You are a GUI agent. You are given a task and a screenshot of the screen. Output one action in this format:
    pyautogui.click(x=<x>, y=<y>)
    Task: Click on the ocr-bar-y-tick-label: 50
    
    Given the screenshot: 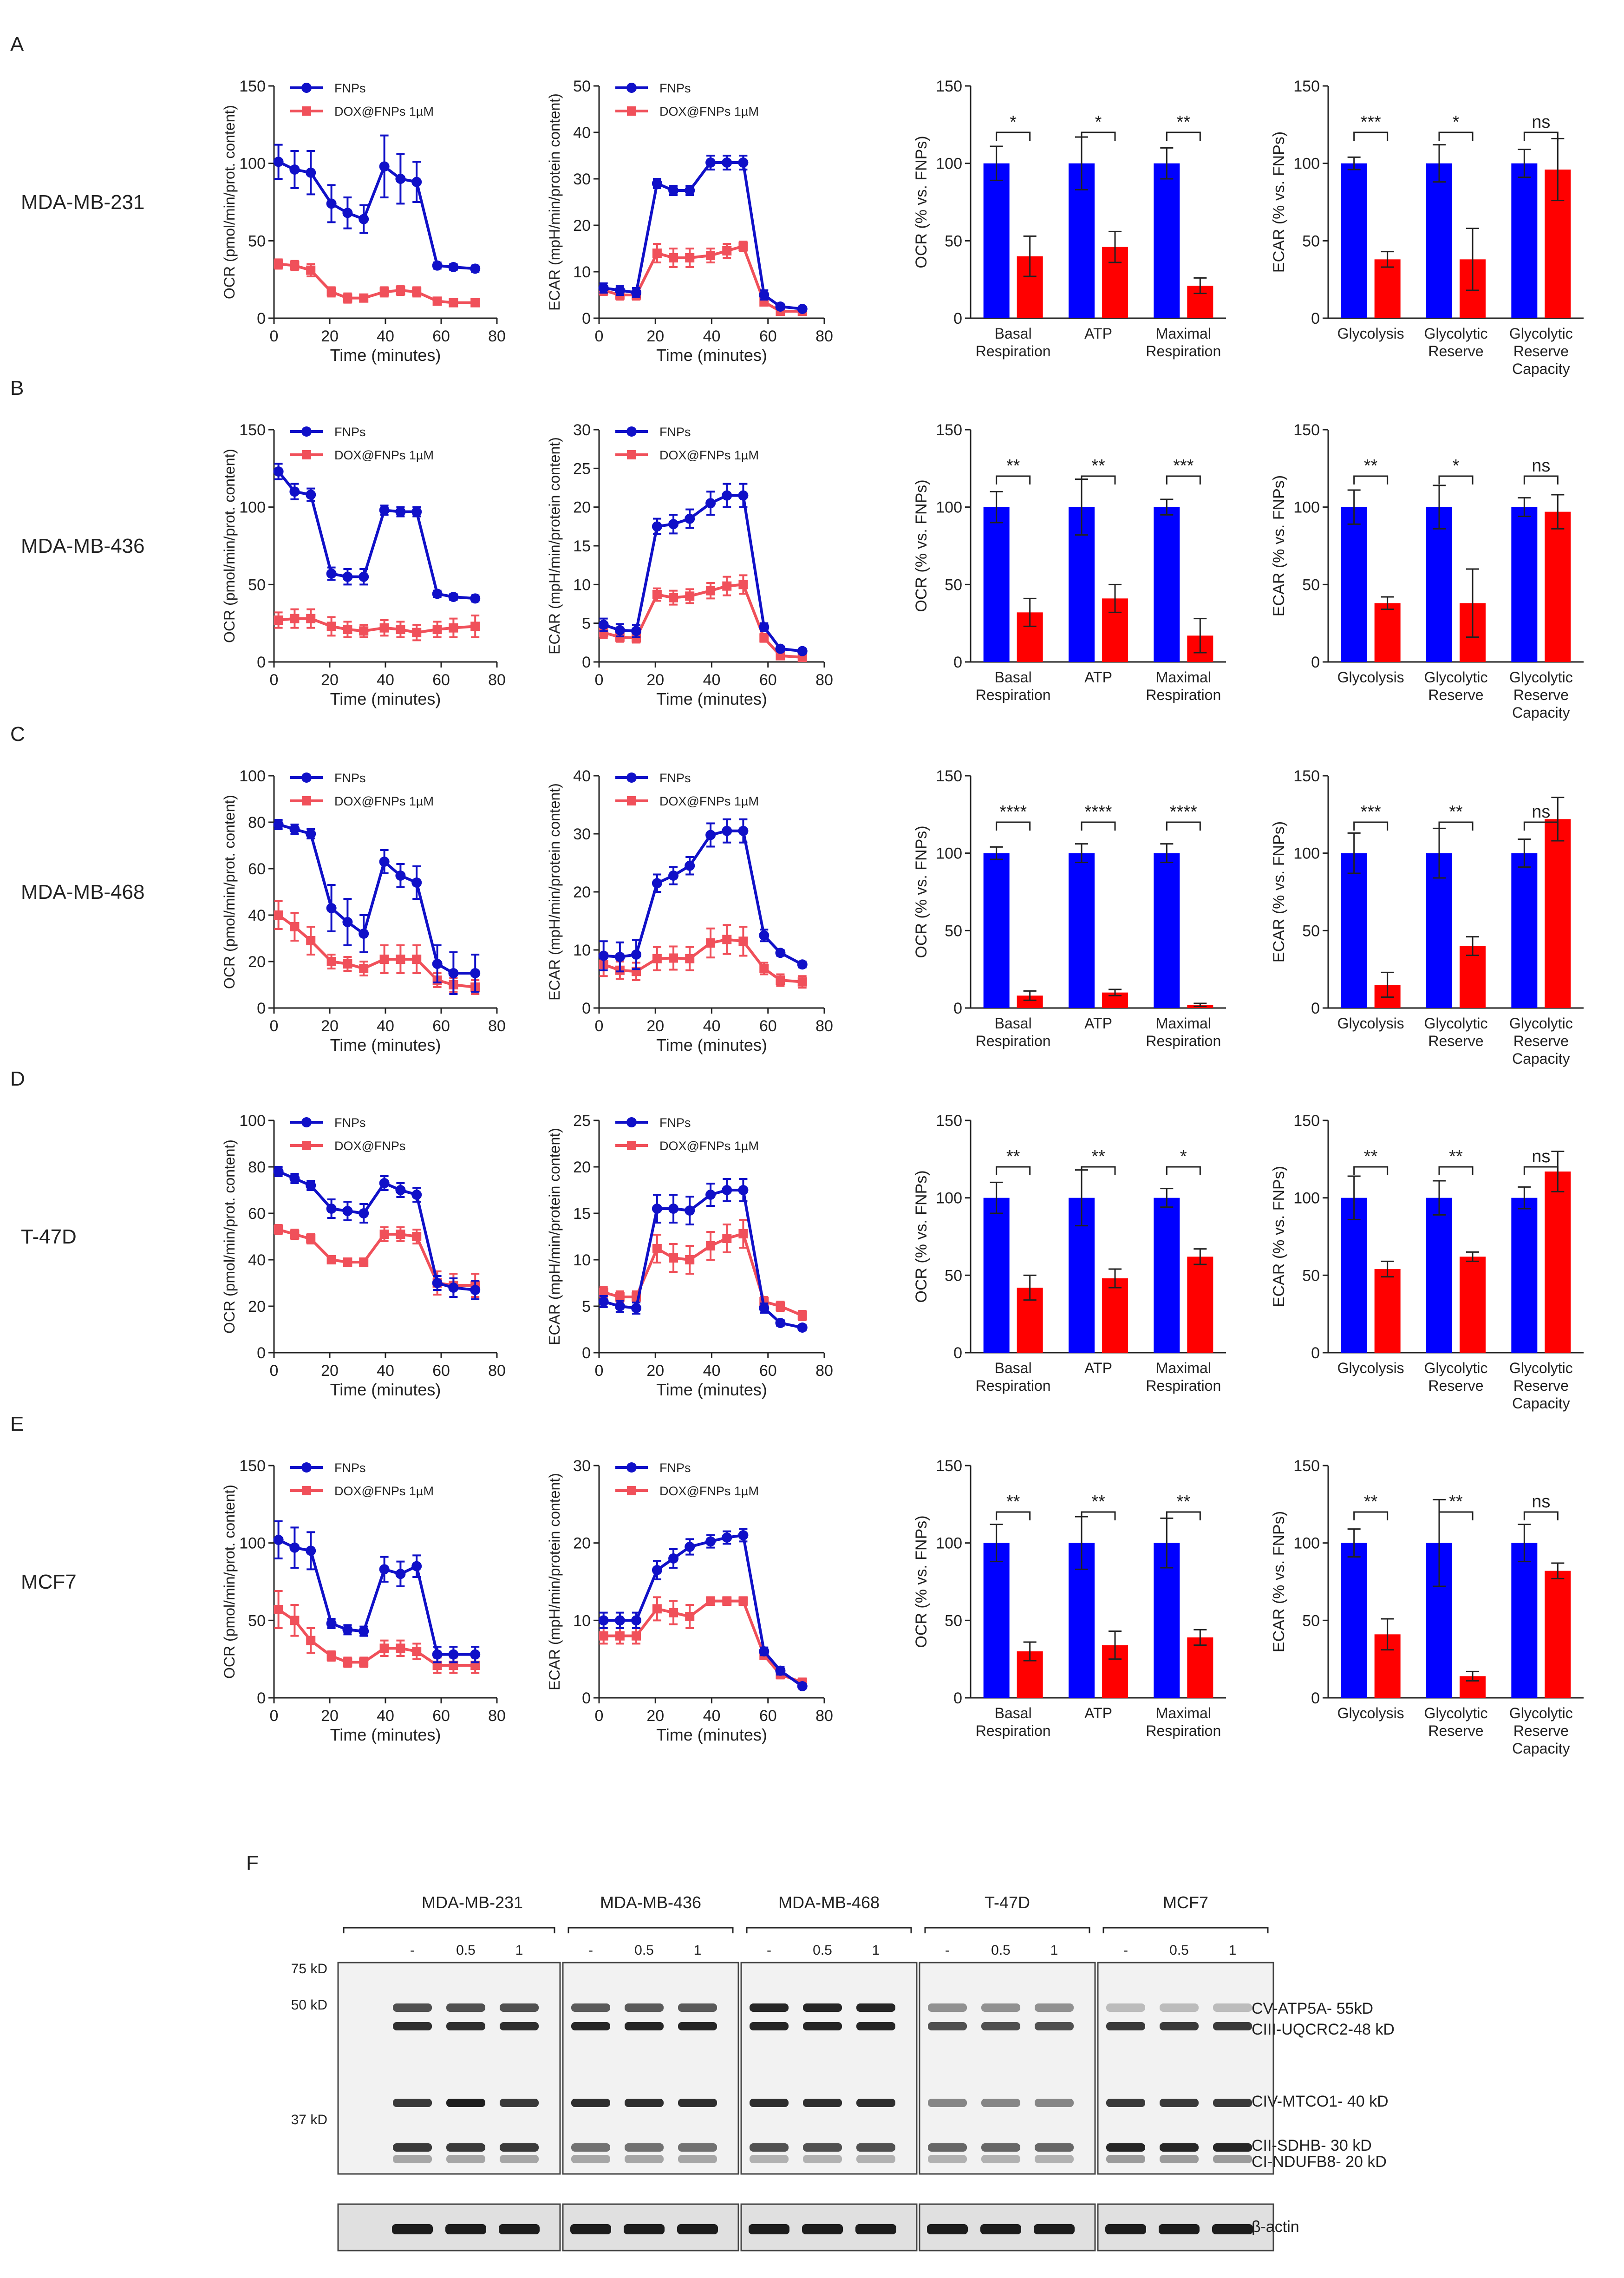 What is the action you would take?
    pyautogui.click(x=954, y=931)
    